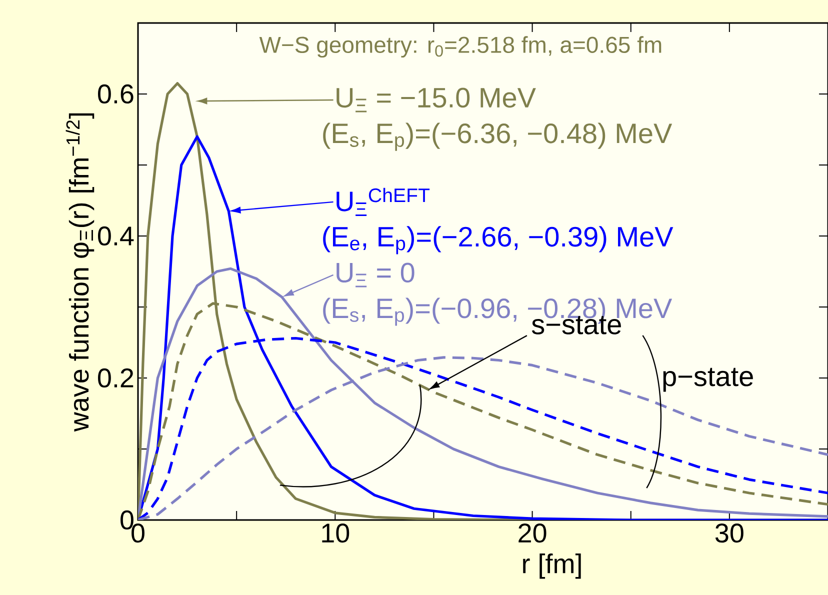  What do you see at coordinates (552, 566) in the screenshot?
I see `x-axis-title: r [fm]` at bounding box center [552, 566].